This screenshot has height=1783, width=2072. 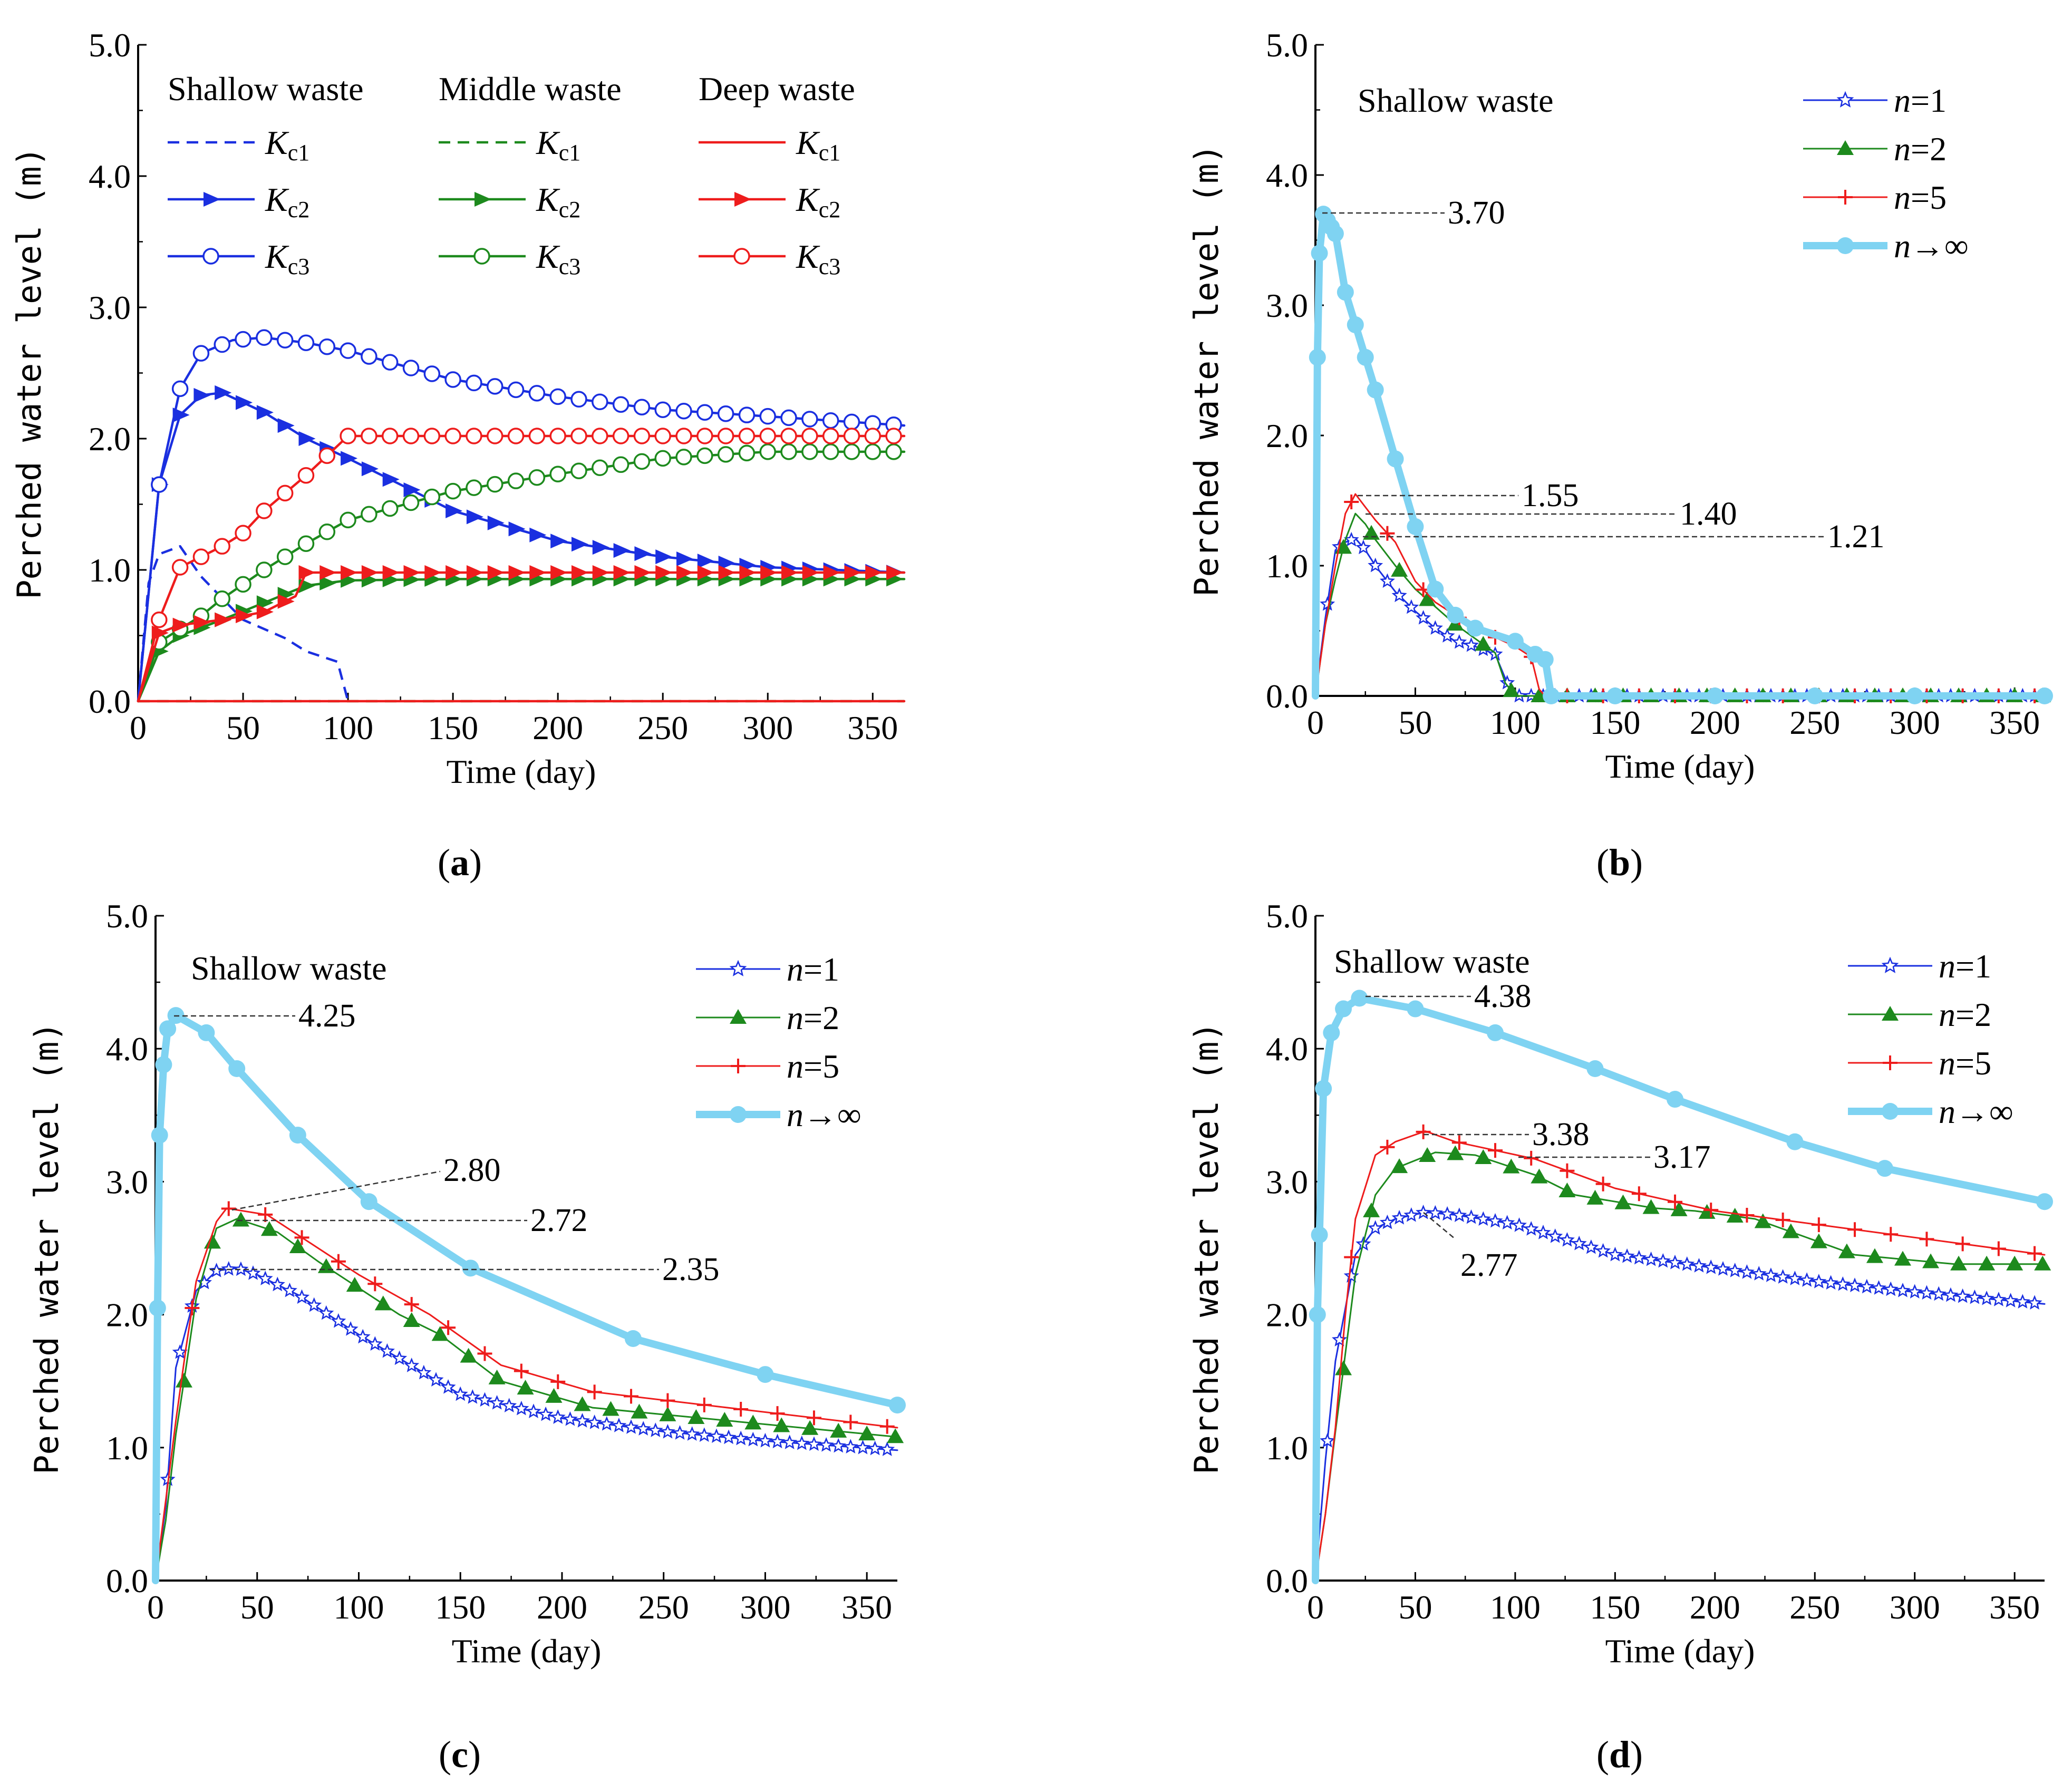 What do you see at coordinates (461, 1607) in the screenshot?
I see `x-tick-label: 150` at bounding box center [461, 1607].